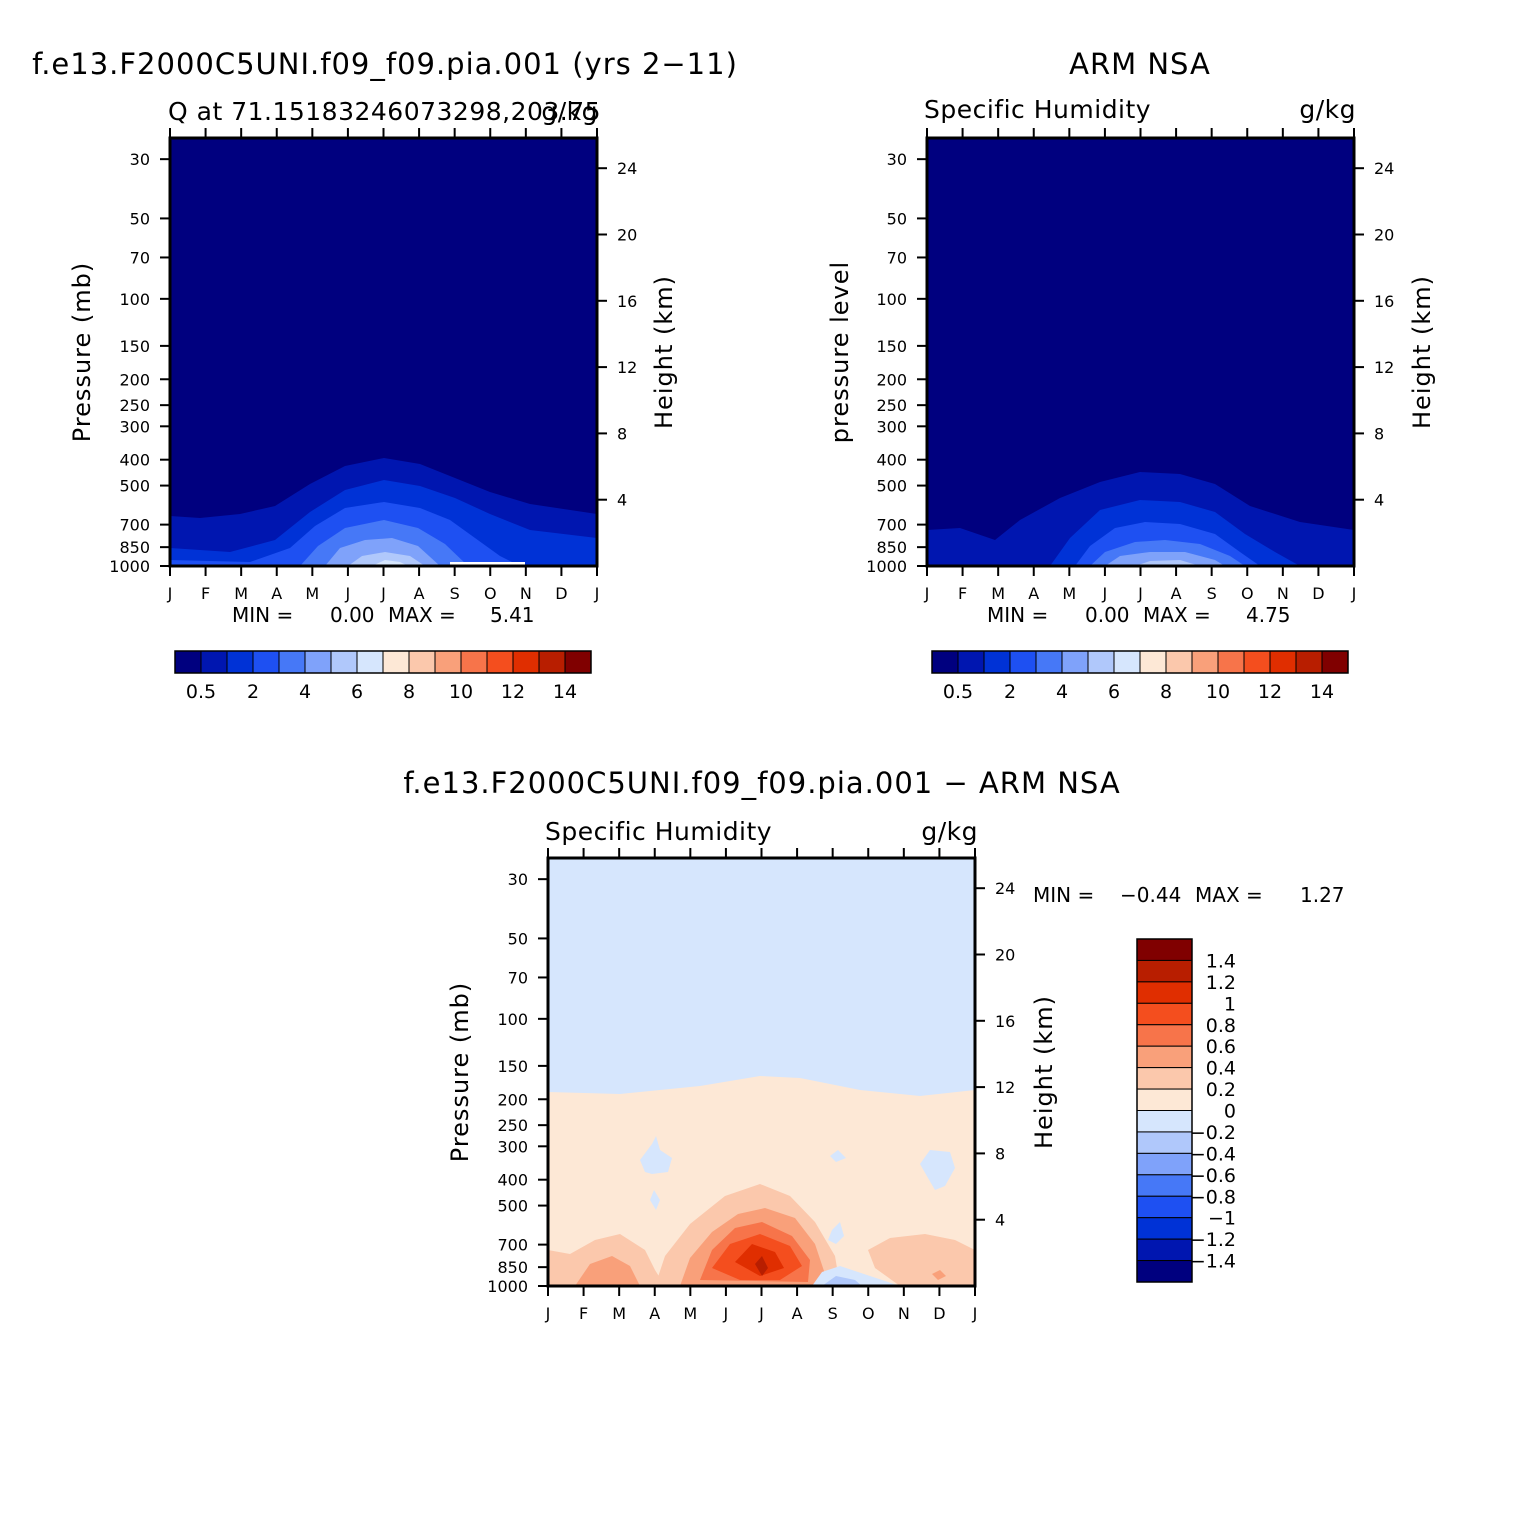 The image size is (1524, 1524). What do you see at coordinates (1140, 676) in the screenshot?
I see `panel-obs-colorbar: 0.5 2 4 6 8 10 12 14` at bounding box center [1140, 676].